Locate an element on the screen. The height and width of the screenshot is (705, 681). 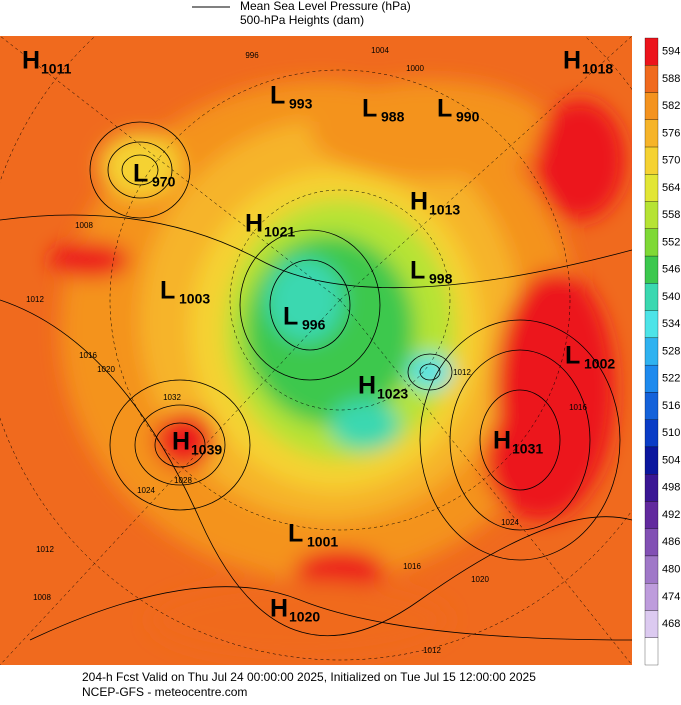
colorbar-tick-label: 594 is located at coordinates (671, 52).